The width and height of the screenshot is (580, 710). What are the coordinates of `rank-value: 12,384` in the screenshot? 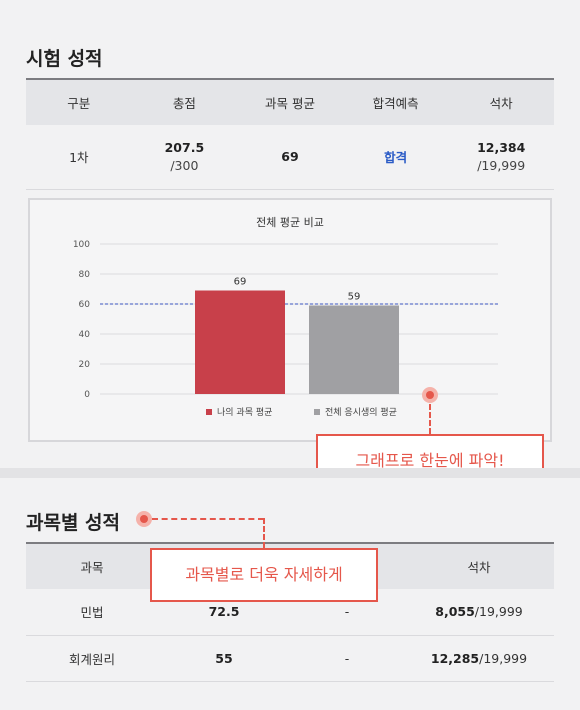 It's located at (501, 148).